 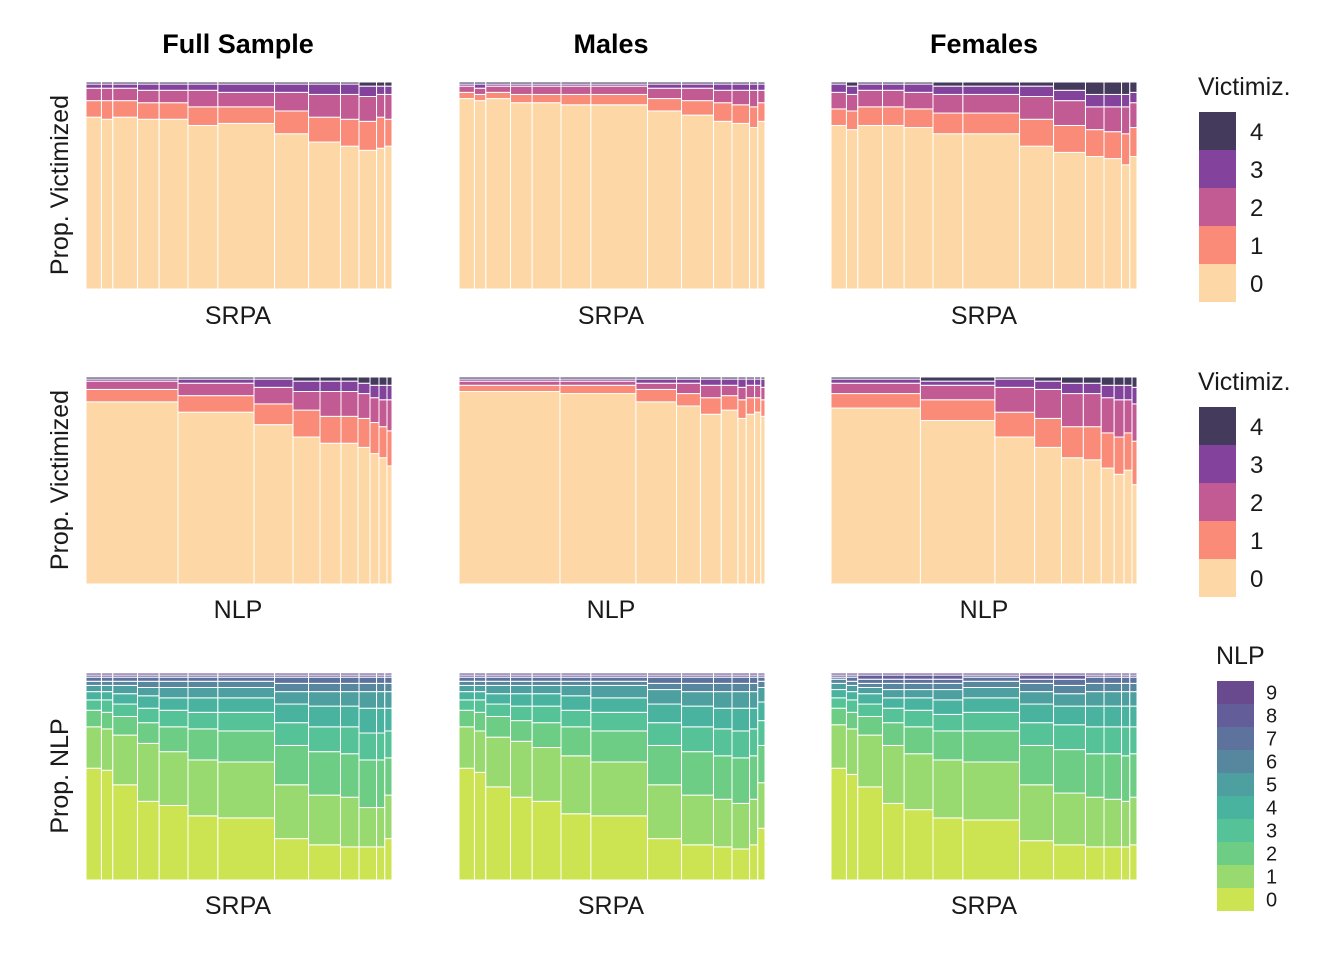 I want to click on column-title-males: Males, so click(x=610, y=44).